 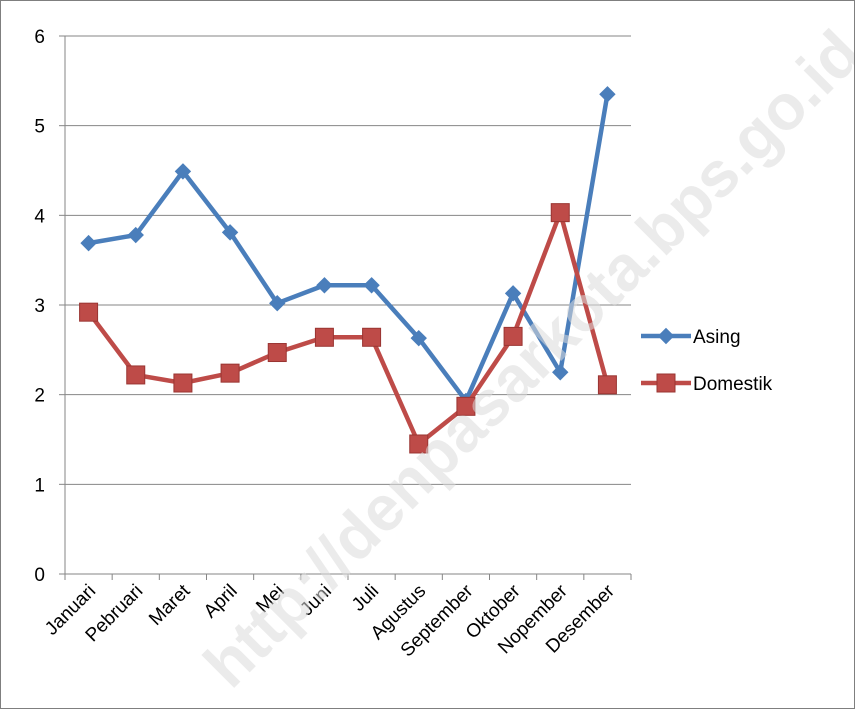 I want to click on y-tick-label: 1, so click(x=39, y=485).